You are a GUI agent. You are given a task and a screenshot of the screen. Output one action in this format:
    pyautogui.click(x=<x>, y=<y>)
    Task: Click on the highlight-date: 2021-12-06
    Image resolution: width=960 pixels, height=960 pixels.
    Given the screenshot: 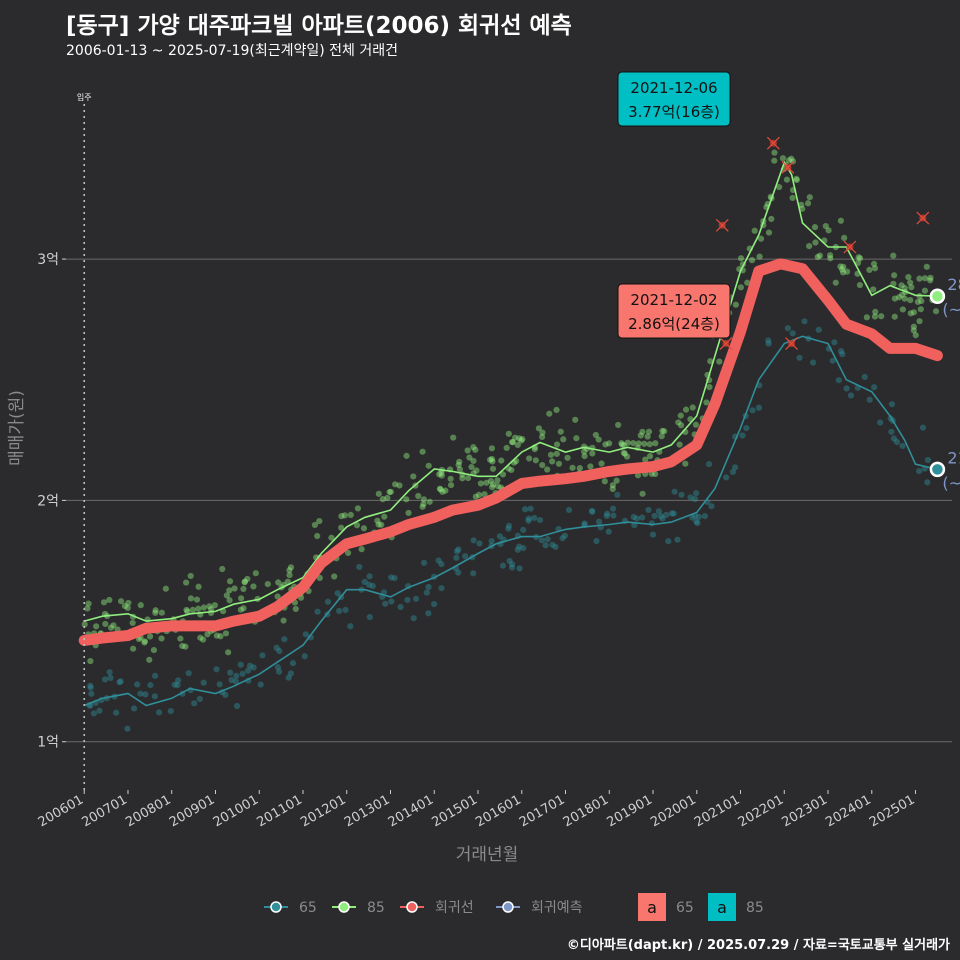 What is the action you would take?
    pyautogui.click(x=673, y=88)
    